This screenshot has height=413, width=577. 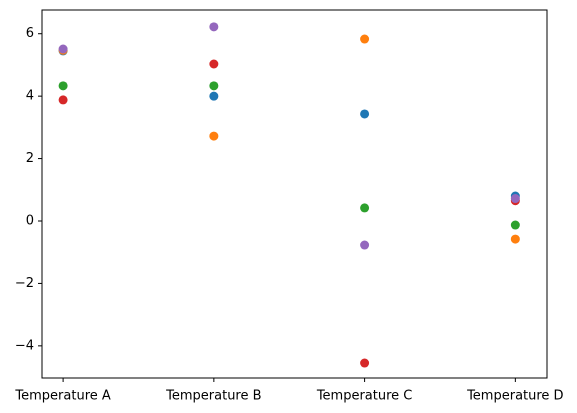 What do you see at coordinates (213, 396) in the screenshot?
I see `x-tick-label: Temperature B` at bounding box center [213, 396].